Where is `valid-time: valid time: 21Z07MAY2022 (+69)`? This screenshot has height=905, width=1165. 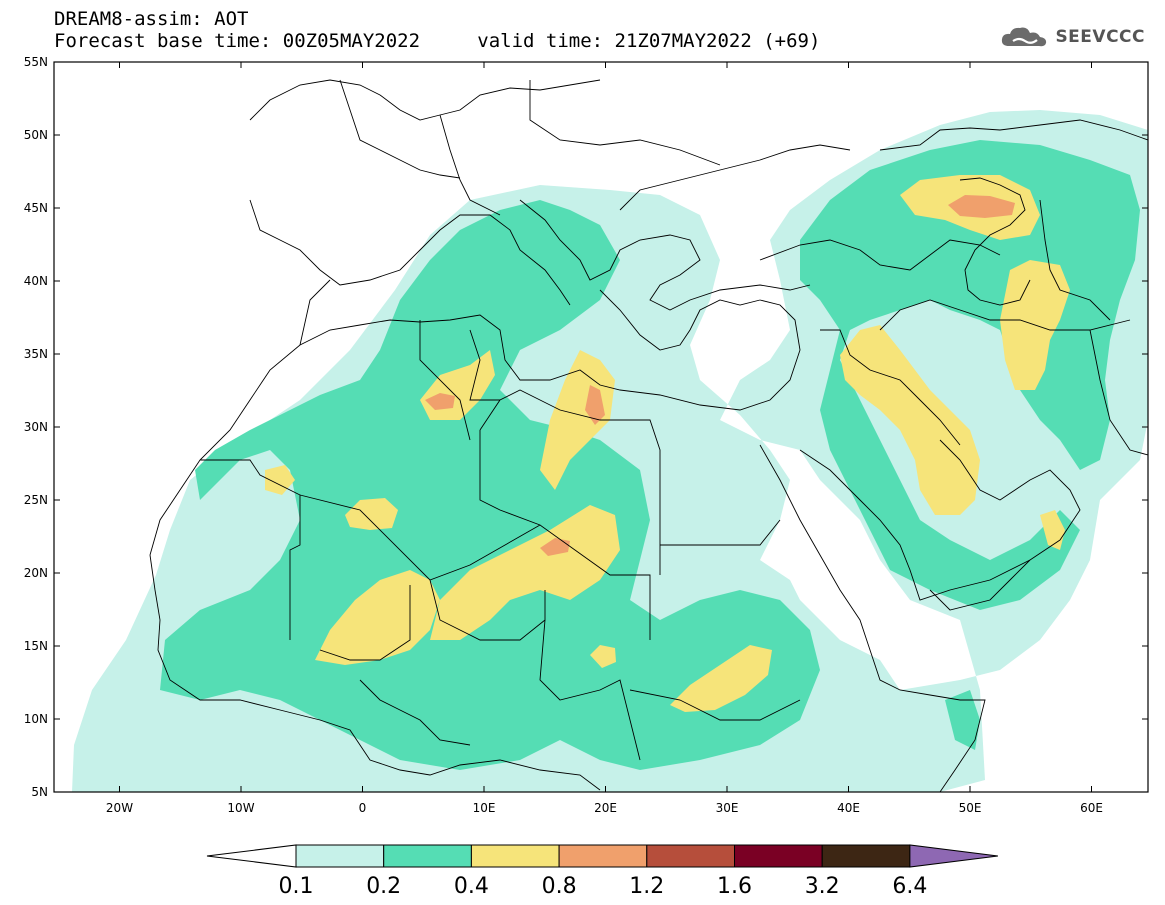 valid-time: valid time: 21Z07MAY2022 (+69) is located at coordinates (649, 41).